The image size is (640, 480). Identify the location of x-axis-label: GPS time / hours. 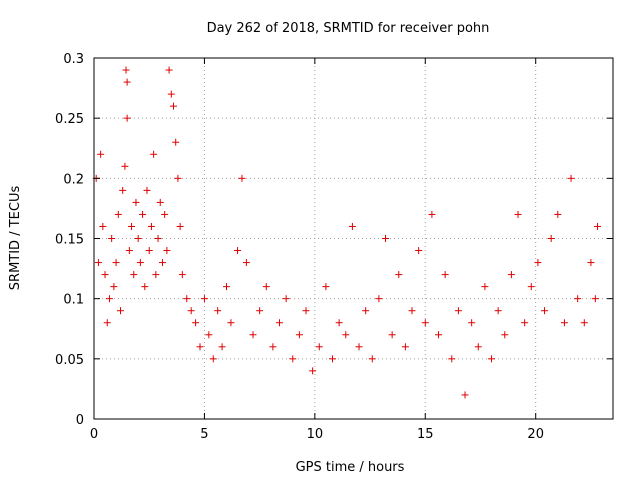
(350, 467).